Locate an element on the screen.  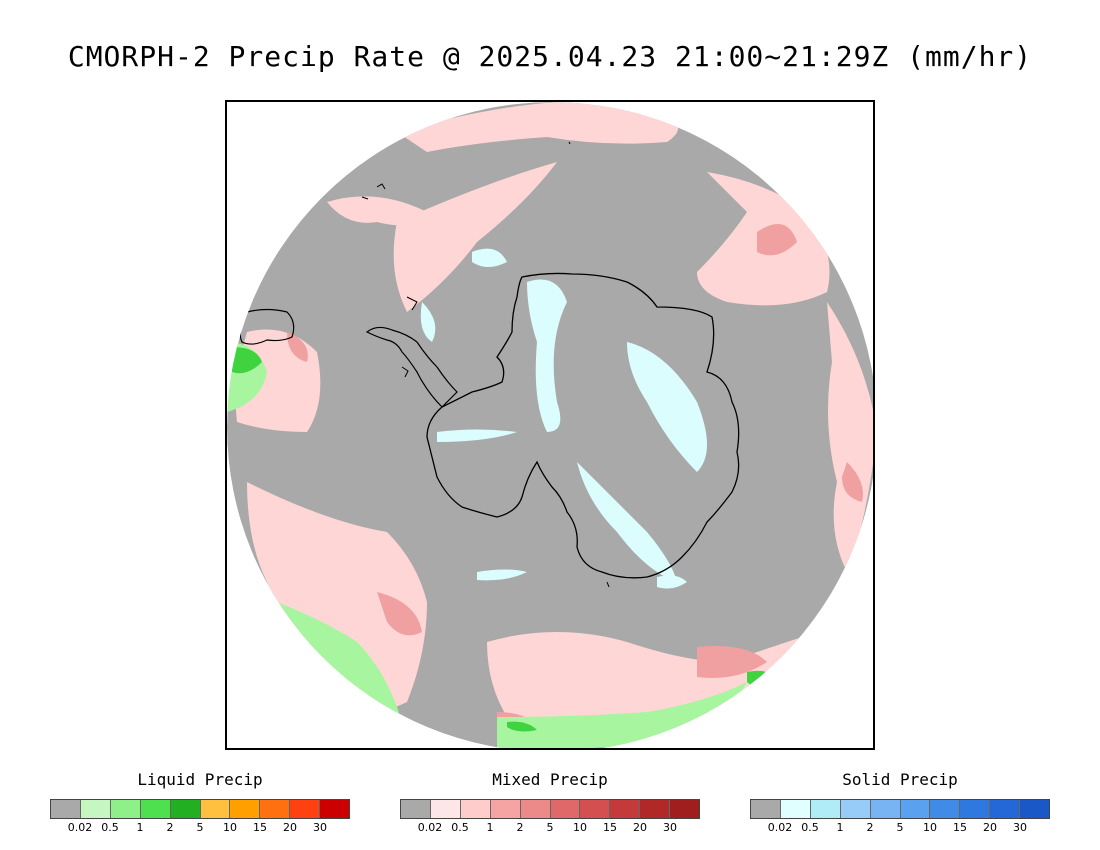
legend-mixed: Mixed Precip 0.02 0.5 1 2 5 10 15 20 30 is located at coordinates (550, 802).